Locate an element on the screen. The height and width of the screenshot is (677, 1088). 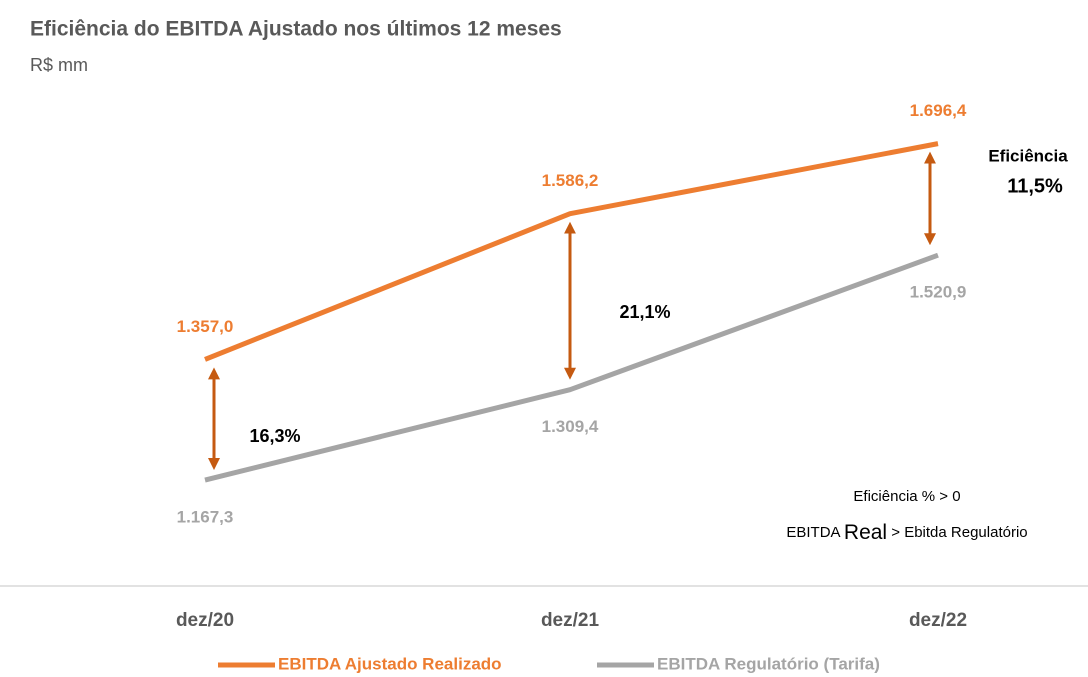
data-label: 1.309,4 is located at coordinates (570, 426).